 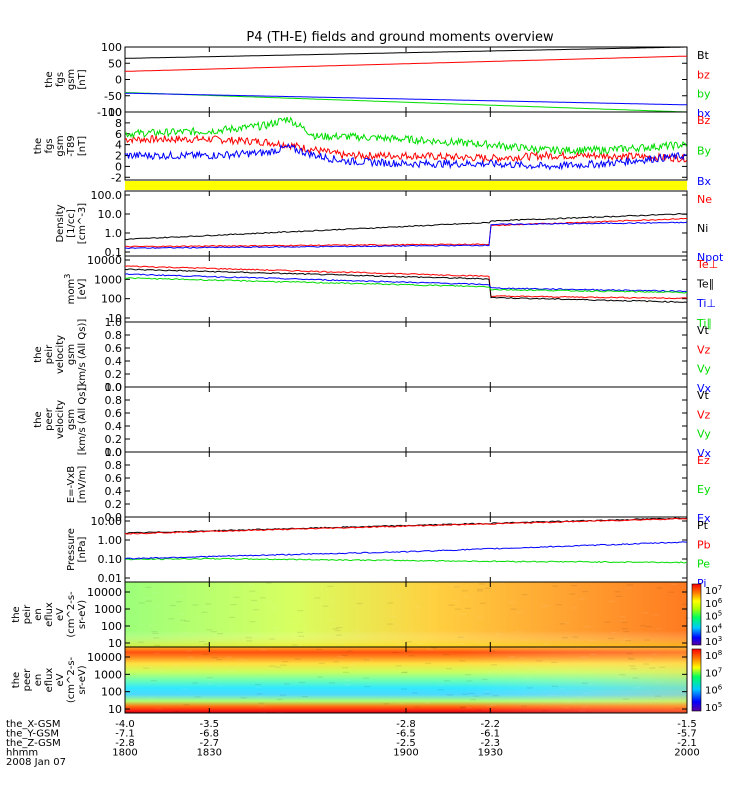 I want to click on y-tick-label: 0, so click(x=118, y=80).